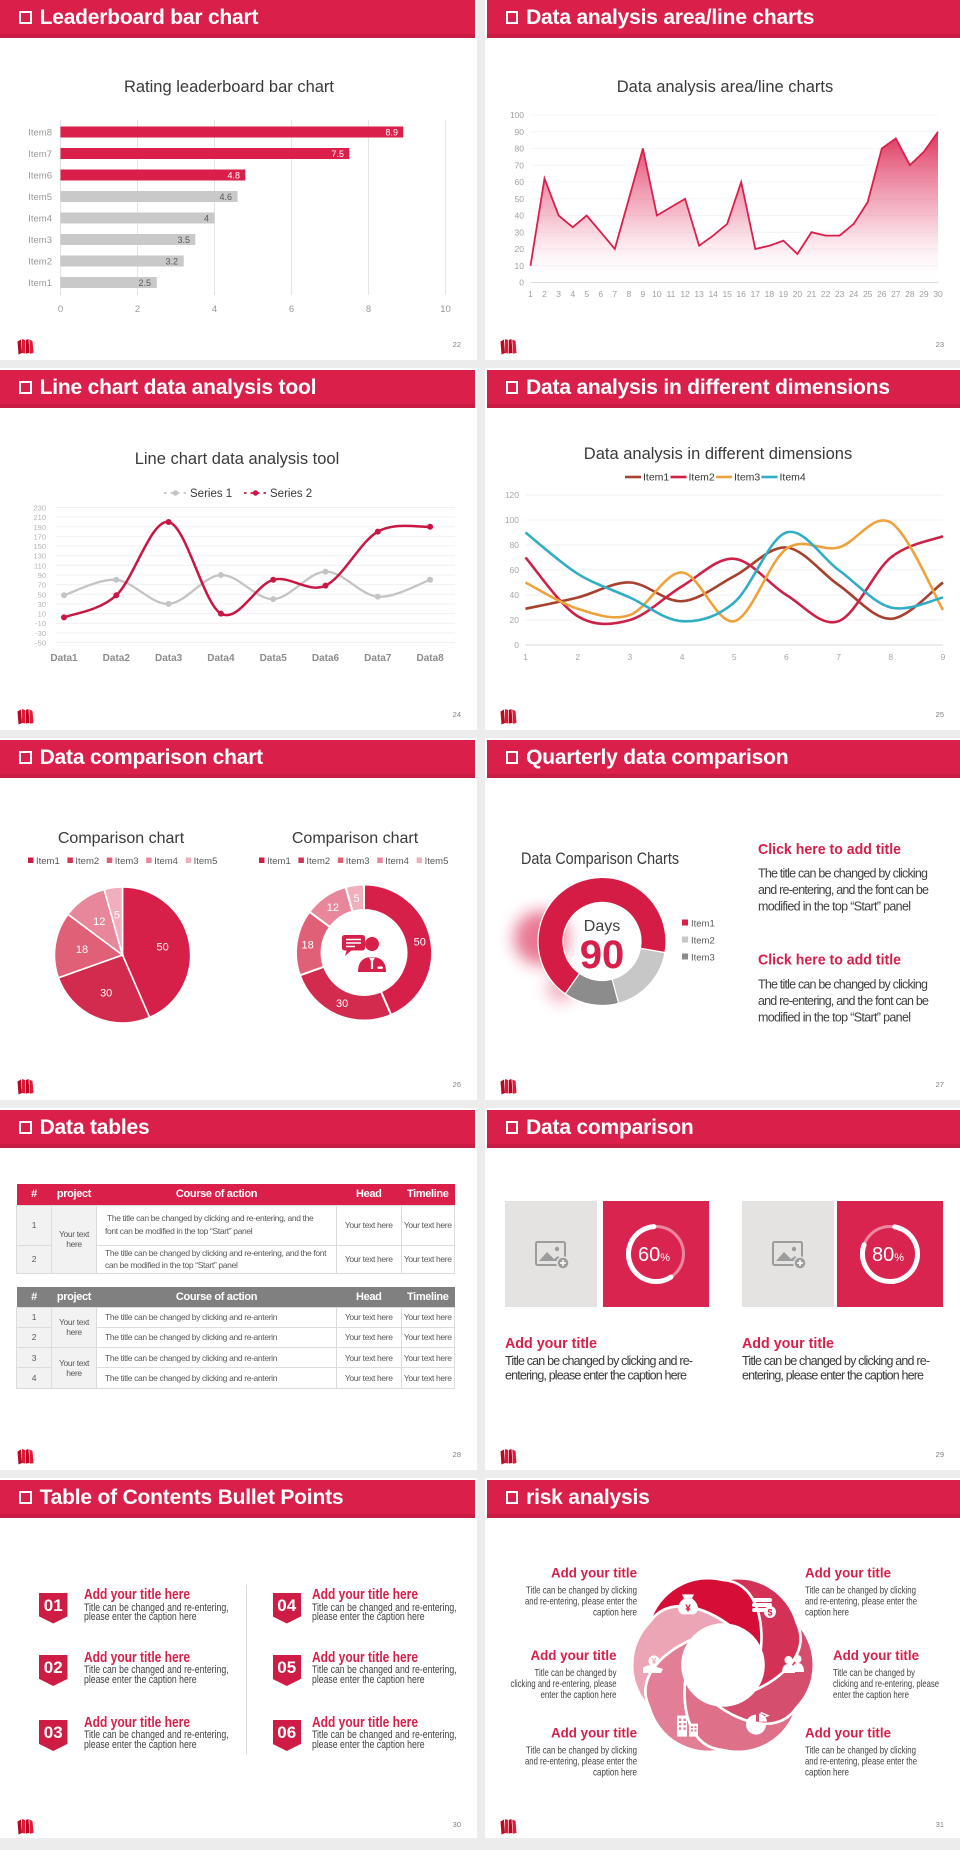 Image resolution: width=960 pixels, height=1850 pixels. Describe the element at coordinates (882, 294) in the screenshot. I see `svg-text: 26` at that location.